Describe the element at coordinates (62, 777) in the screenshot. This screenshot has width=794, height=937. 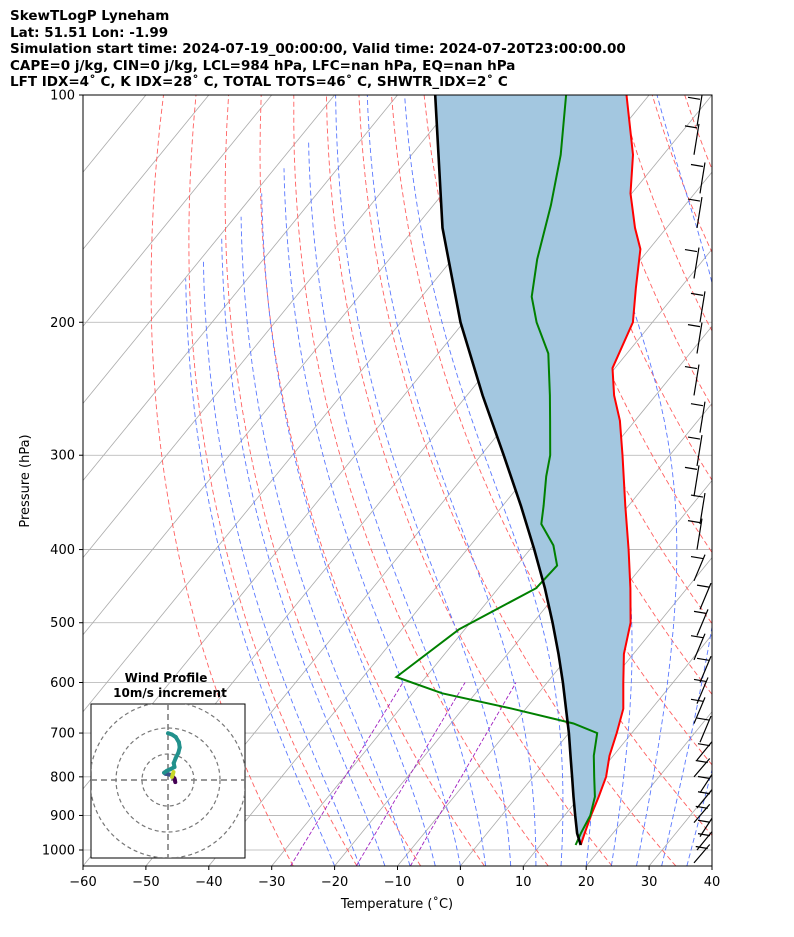
I see `y-tick-label: 800` at that location.